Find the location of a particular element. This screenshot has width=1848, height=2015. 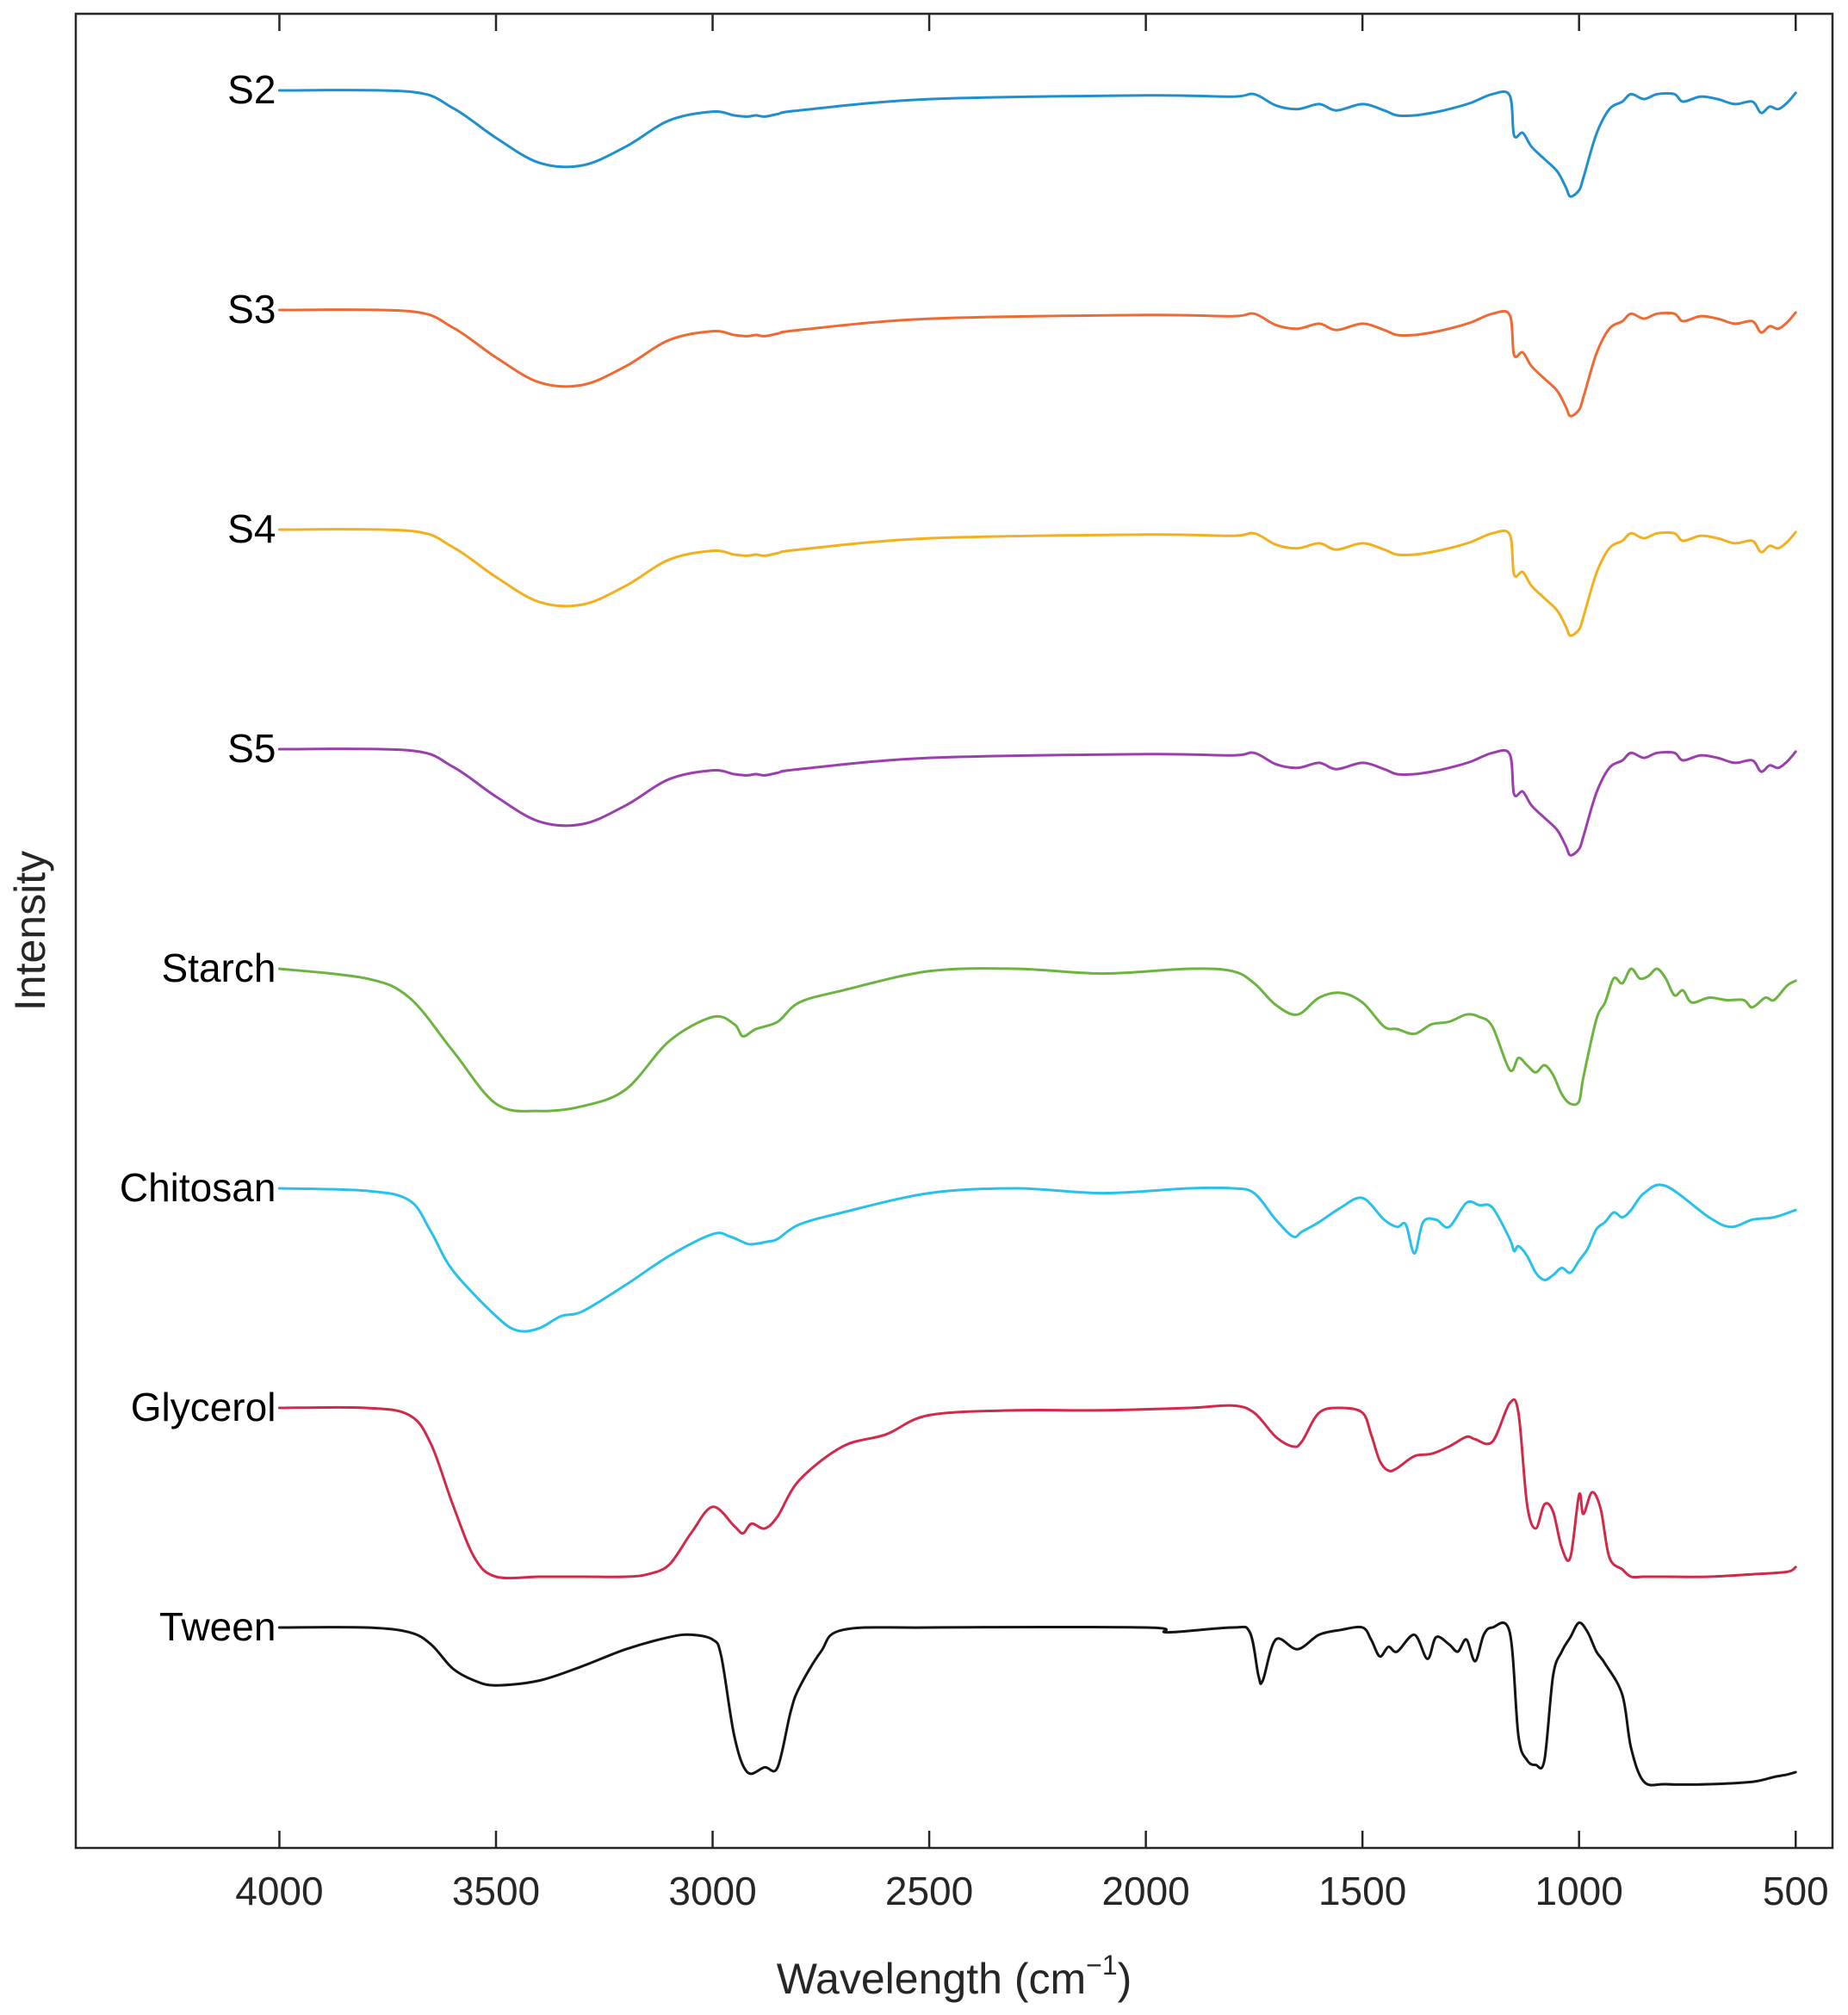

x-tick-label: 4000 is located at coordinates (279, 1891).